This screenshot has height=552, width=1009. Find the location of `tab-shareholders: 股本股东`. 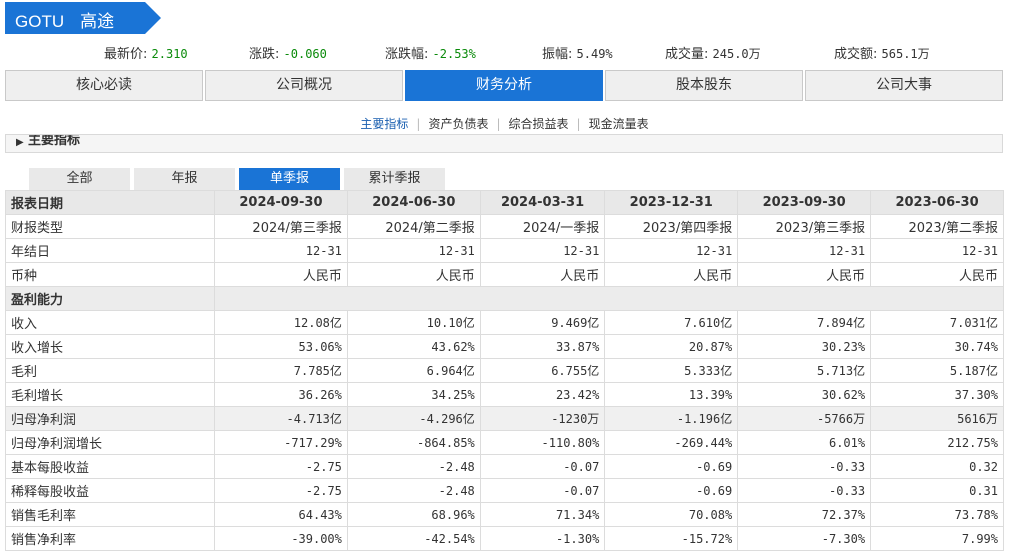

tab-shareholders: 股本股东 is located at coordinates (704, 85).